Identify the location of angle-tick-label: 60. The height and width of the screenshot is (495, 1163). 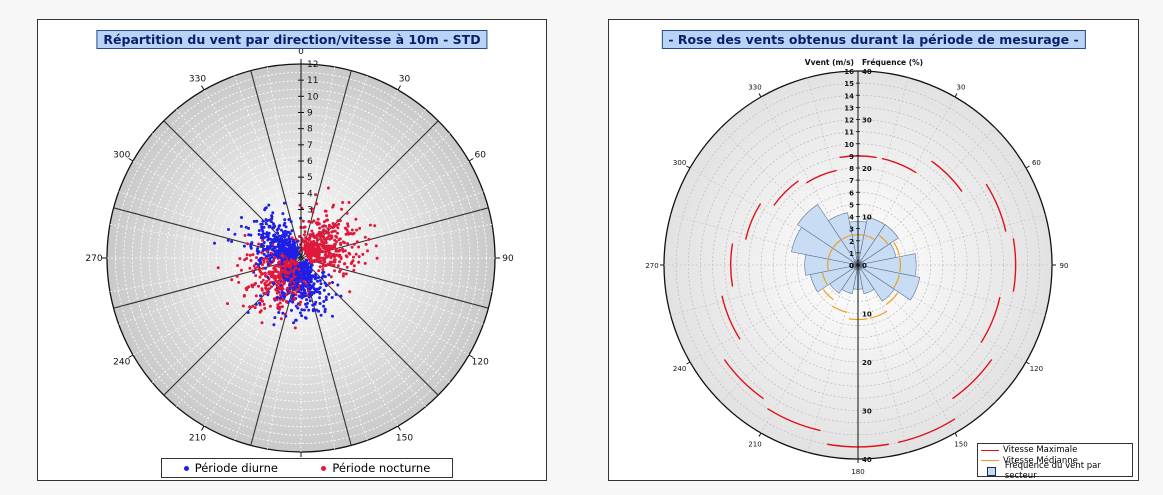
(481, 156).